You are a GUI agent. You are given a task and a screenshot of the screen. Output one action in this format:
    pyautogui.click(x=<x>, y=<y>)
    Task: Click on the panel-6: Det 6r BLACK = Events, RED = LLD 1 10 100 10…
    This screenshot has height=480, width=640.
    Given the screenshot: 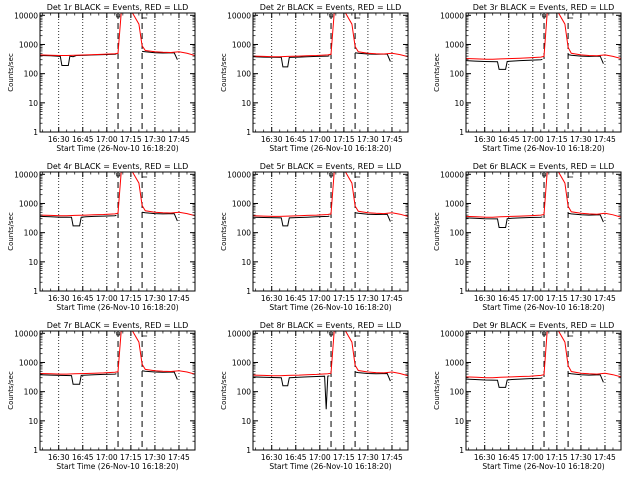 What is the action you would take?
    pyautogui.click(x=527, y=237)
    